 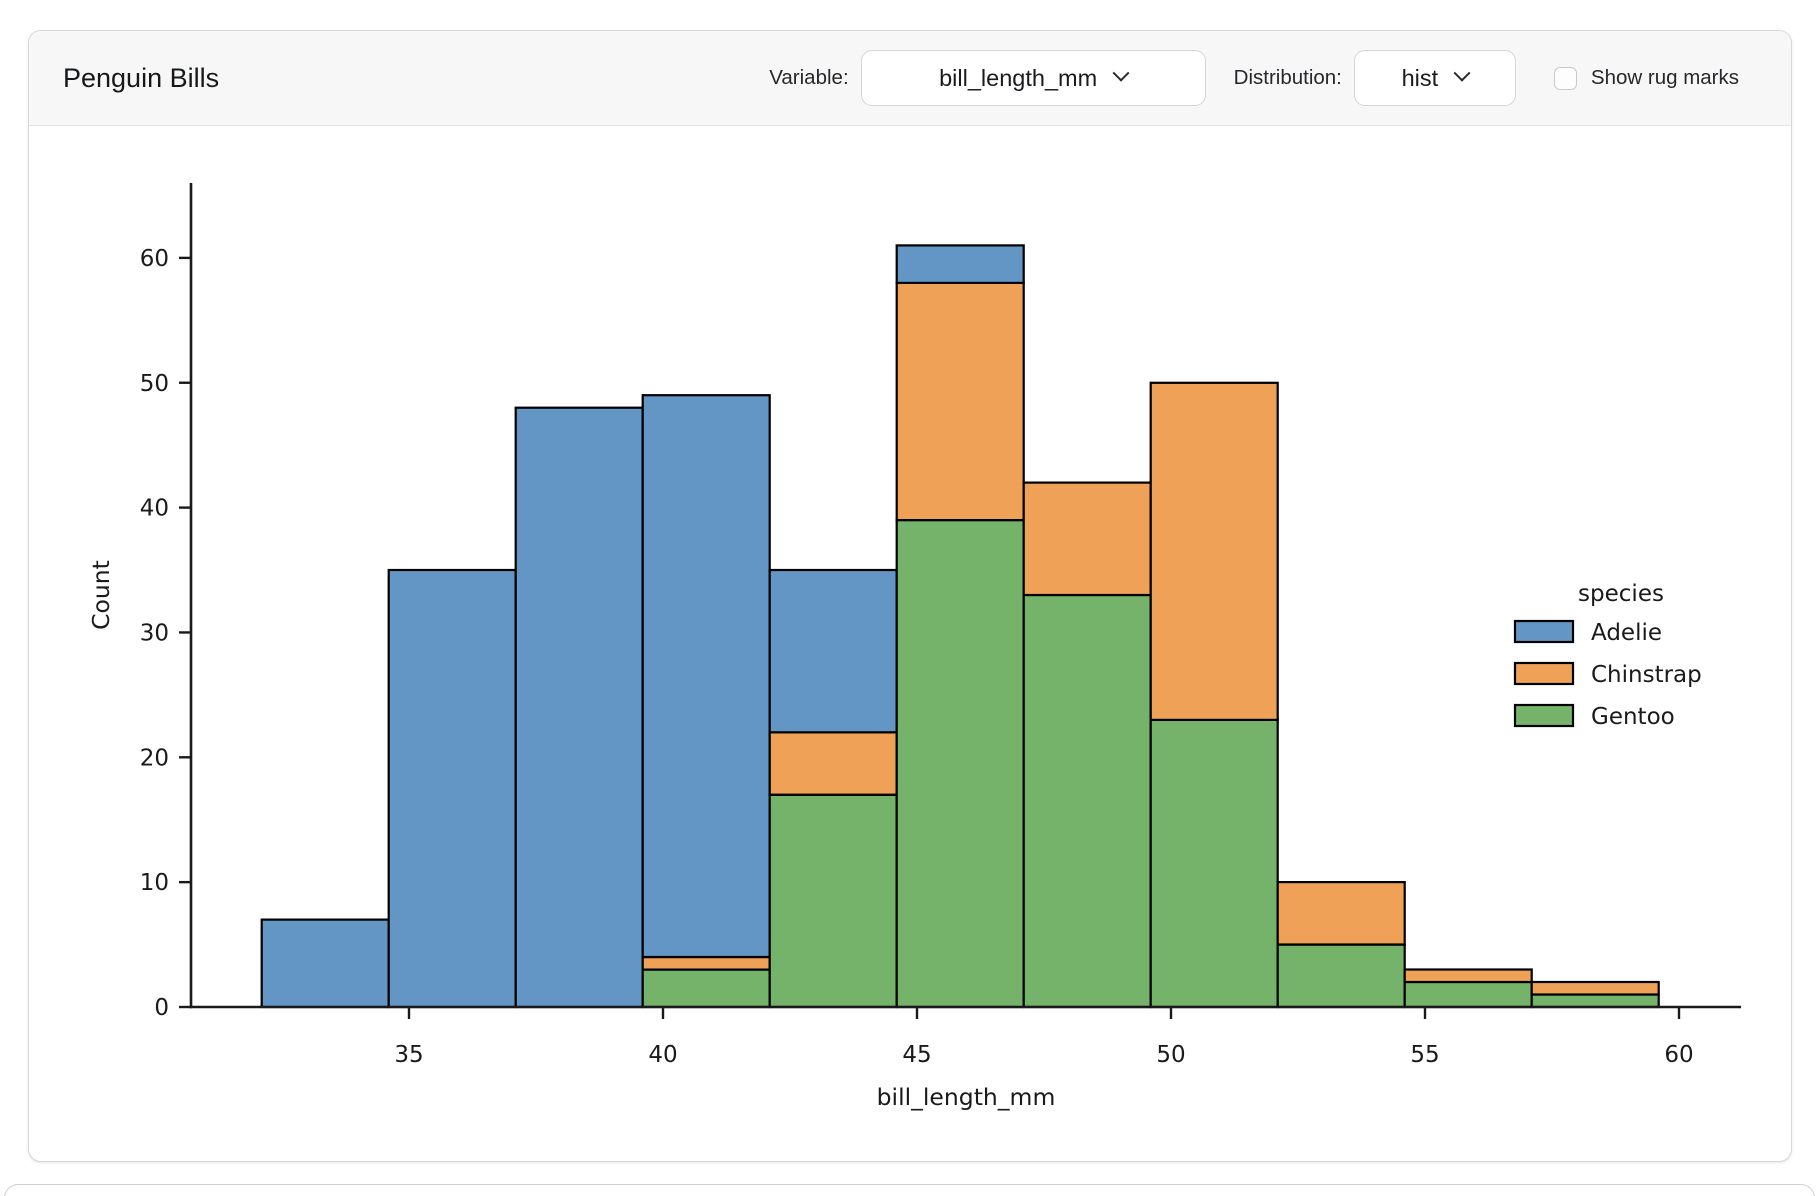 What do you see at coordinates (1341, 913) in the screenshot?
I see `bar-segment-chinstrap-bin8` at bounding box center [1341, 913].